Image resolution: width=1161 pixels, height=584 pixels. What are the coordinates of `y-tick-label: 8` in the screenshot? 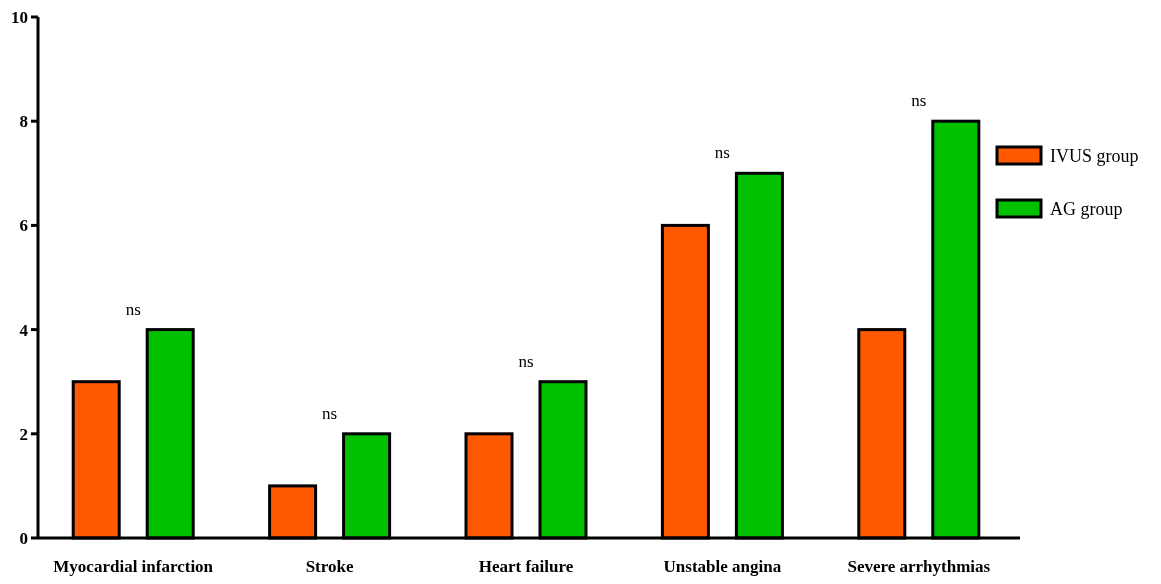 It's located at (23, 122).